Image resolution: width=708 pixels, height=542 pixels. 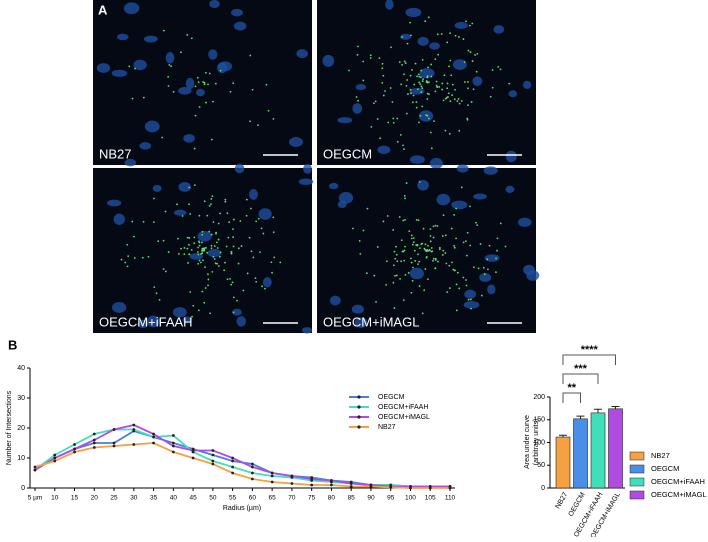 What do you see at coordinates (352, 498) in the screenshot?
I see `x-tick-label: 85` at bounding box center [352, 498].